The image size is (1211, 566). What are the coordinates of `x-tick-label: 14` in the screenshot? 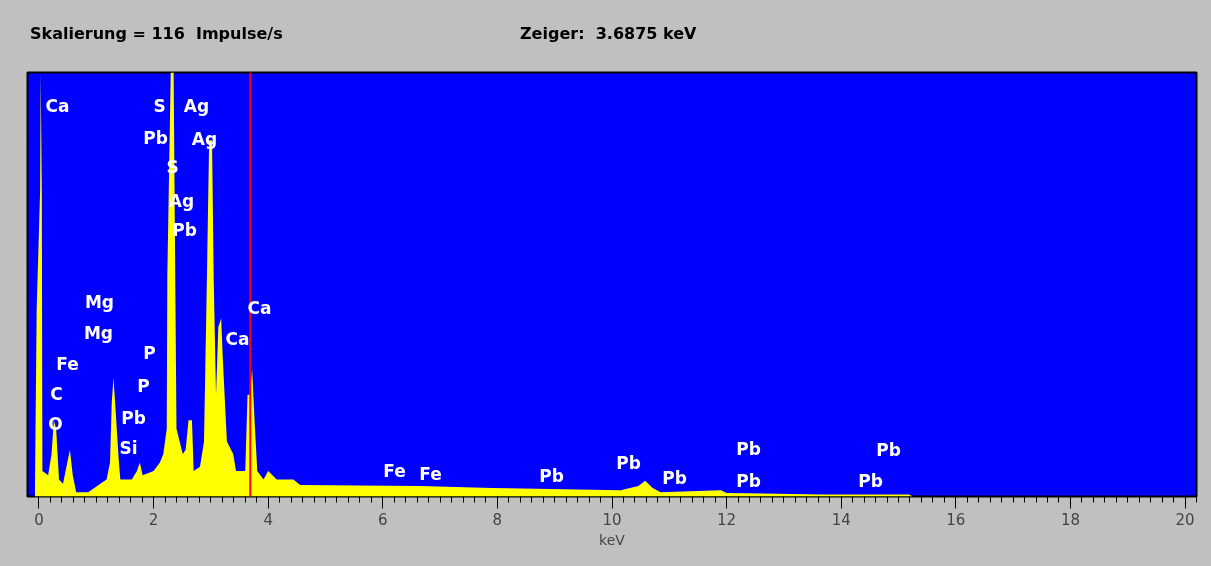 It's located at (841, 519).